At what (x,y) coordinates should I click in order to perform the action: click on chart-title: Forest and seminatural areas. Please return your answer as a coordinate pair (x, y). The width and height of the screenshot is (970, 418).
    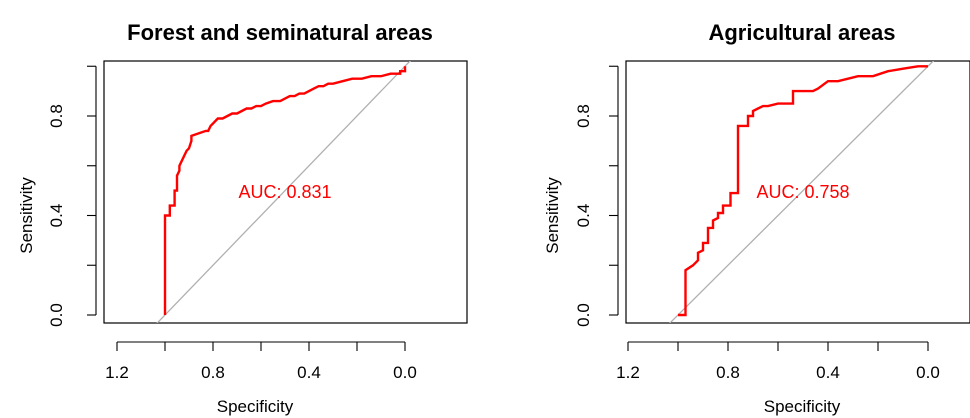
    Looking at the image, I should click on (280, 32).